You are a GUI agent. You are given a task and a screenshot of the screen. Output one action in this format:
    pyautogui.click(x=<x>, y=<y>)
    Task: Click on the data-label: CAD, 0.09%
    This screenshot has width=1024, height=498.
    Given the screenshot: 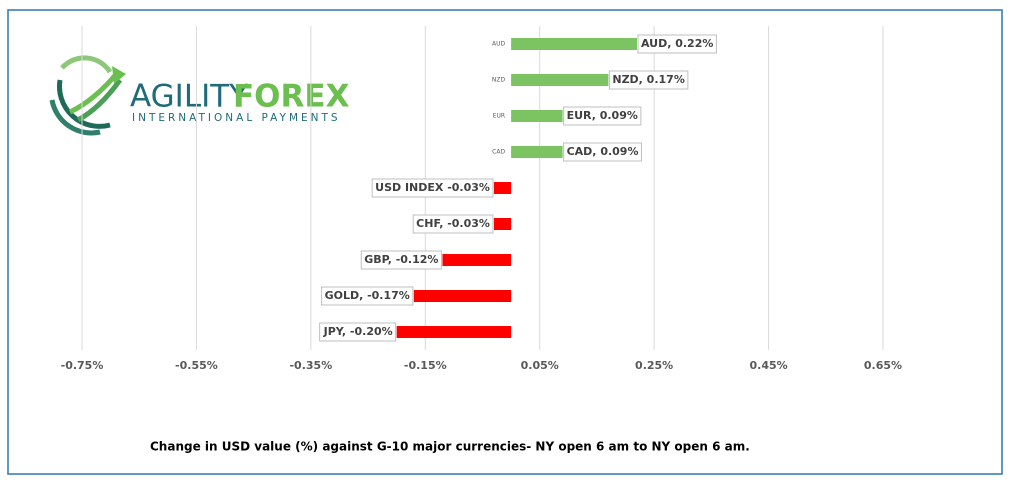 What is the action you would take?
    pyautogui.click(x=602, y=152)
    